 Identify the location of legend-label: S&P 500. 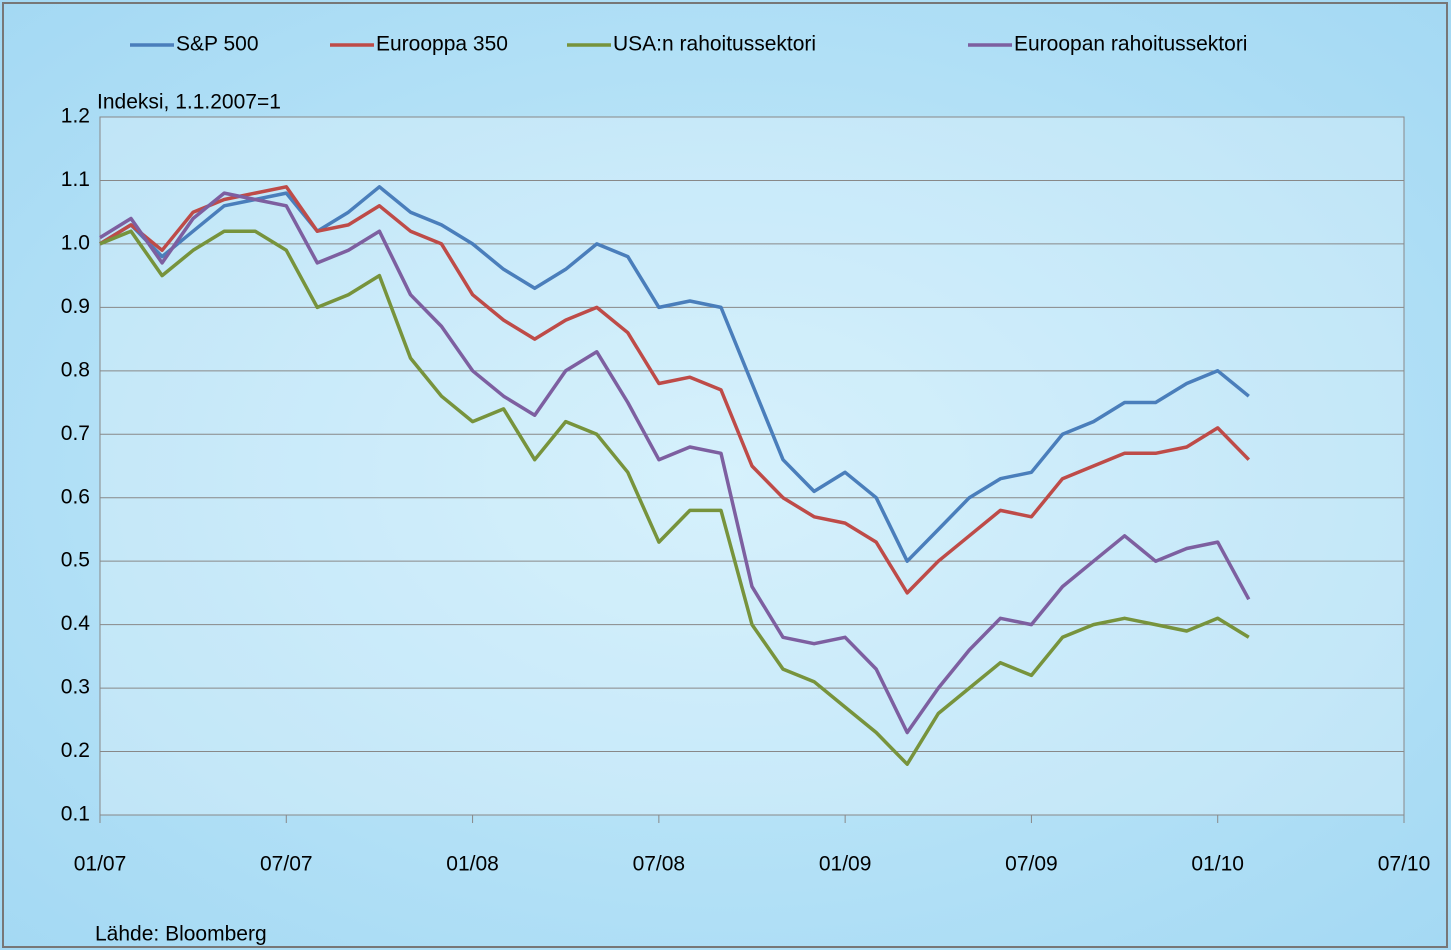
(217, 44).